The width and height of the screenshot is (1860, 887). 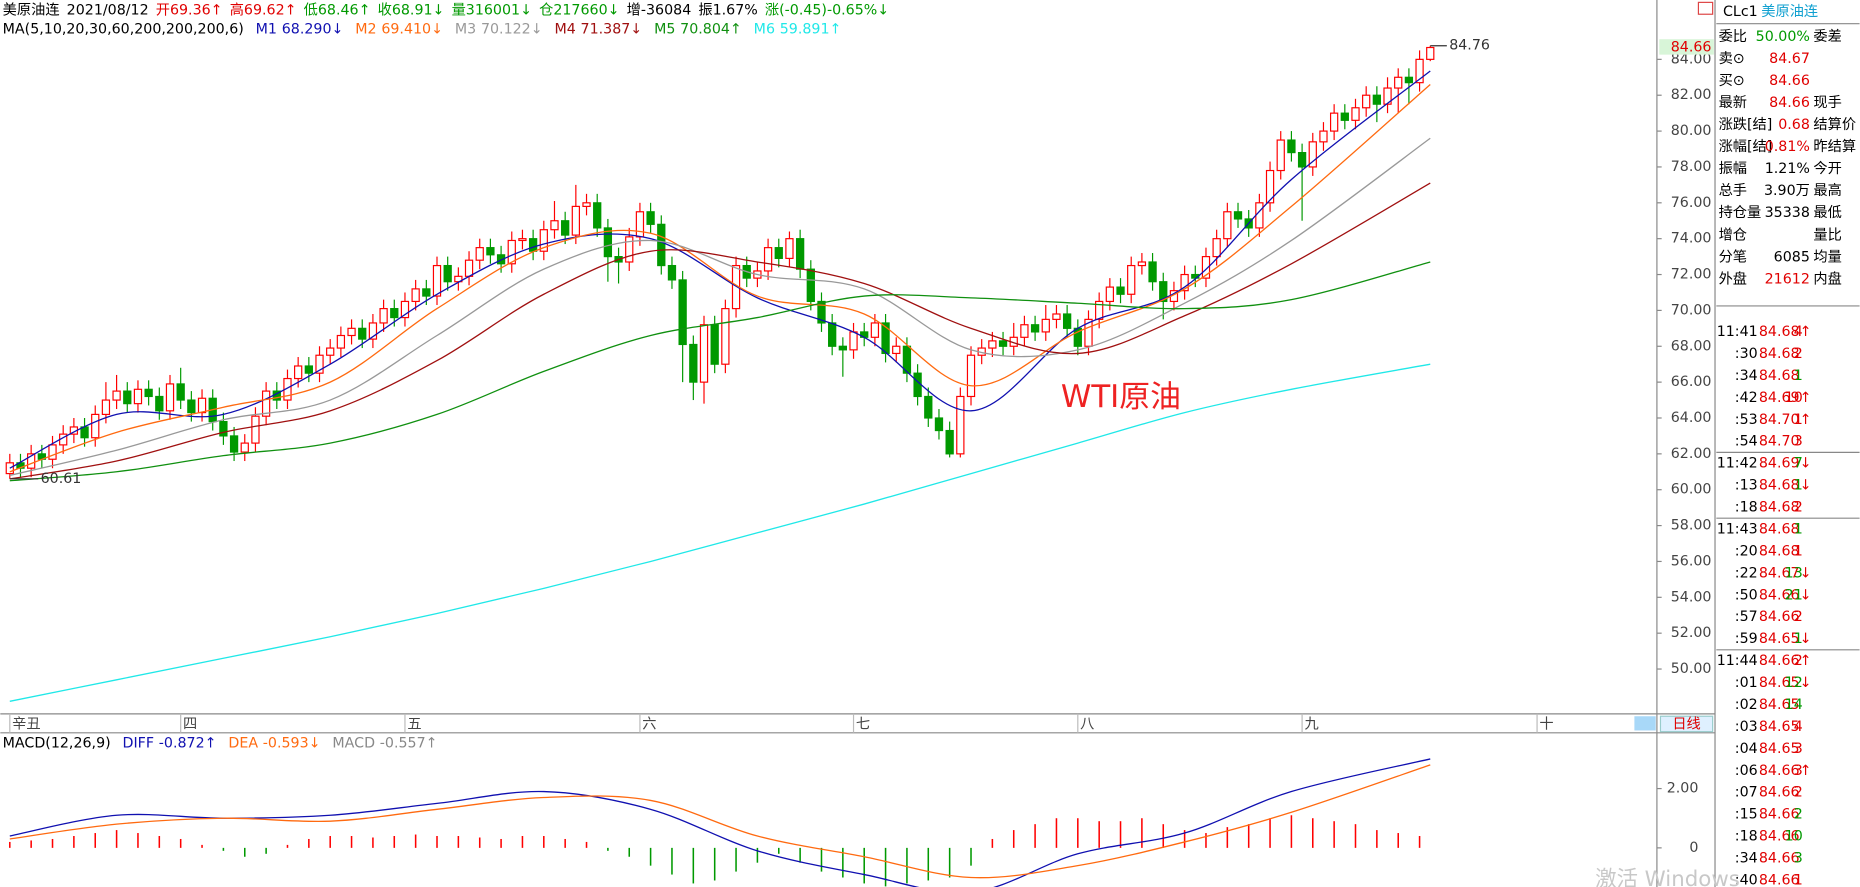 I want to click on high-label: 84.76, so click(x=1469, y=46).